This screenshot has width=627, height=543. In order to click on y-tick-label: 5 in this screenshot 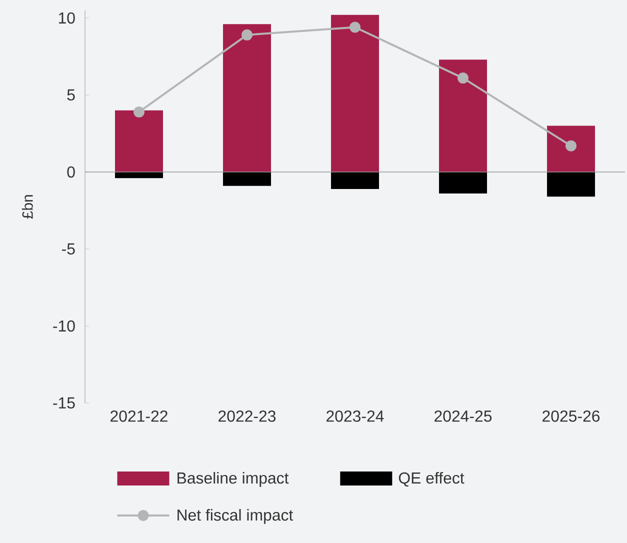, I will do `click(71, 95)`.